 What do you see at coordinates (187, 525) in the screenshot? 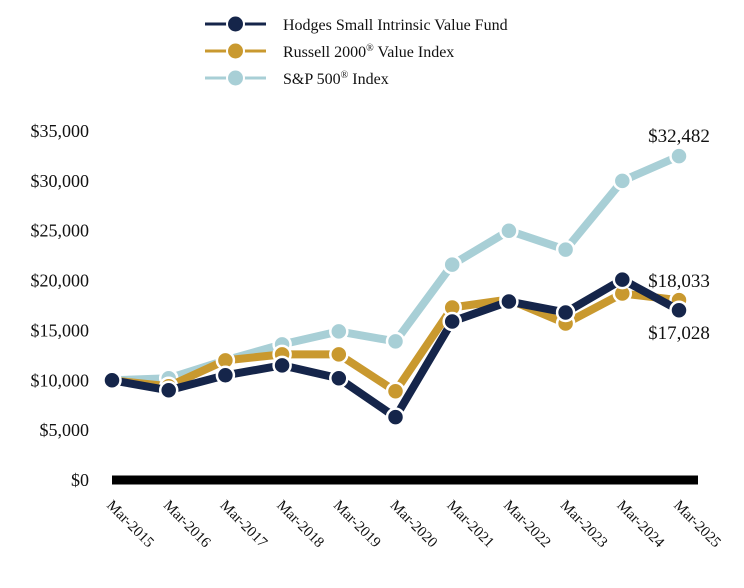
I see `x-tick-label: Mar-2016` at bounding box center [187, 525].